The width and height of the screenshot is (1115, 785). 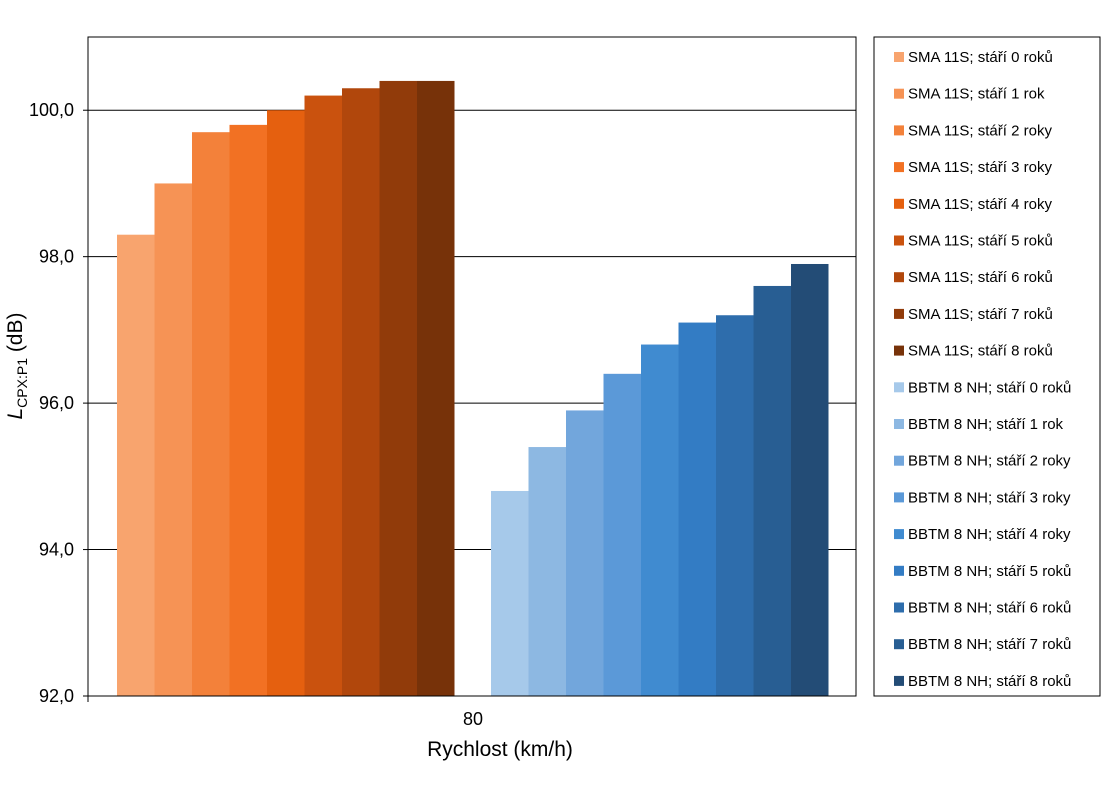 I want to click on y-tick-label: 96,0, so click(x=56, y=403).